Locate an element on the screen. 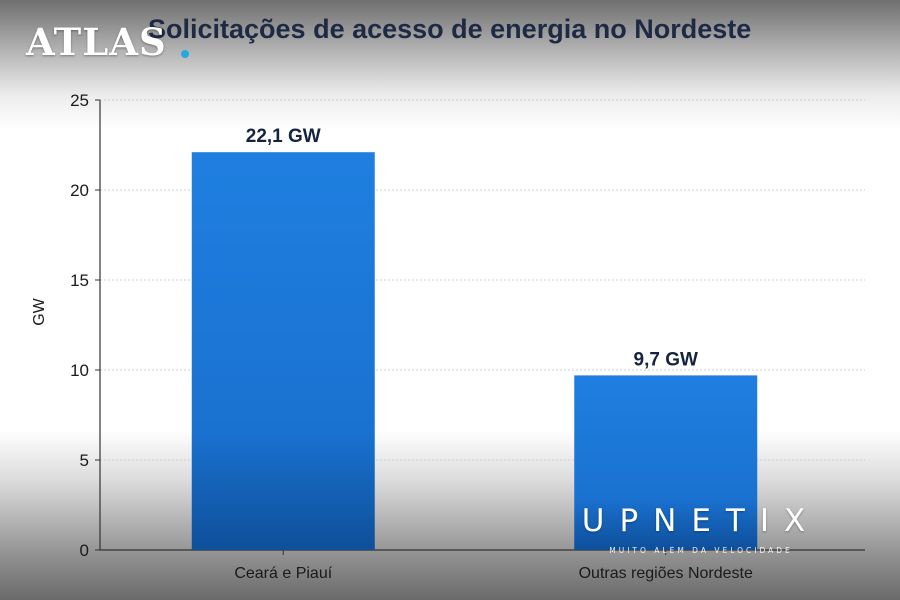 This screenshot has width=900, height=600. x-tick-label: Ceará e Piauí is located at coordinates (283, 573).